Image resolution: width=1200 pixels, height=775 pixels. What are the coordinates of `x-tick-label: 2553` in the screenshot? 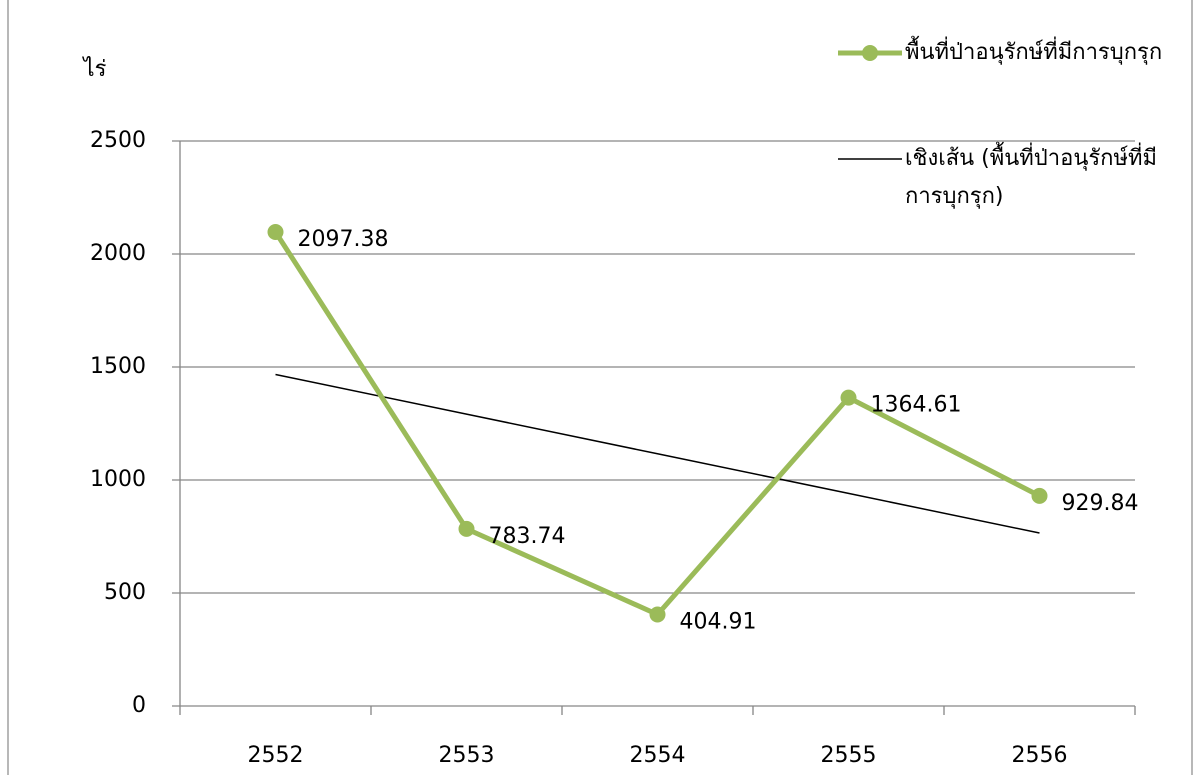 It's located at (467, 755).